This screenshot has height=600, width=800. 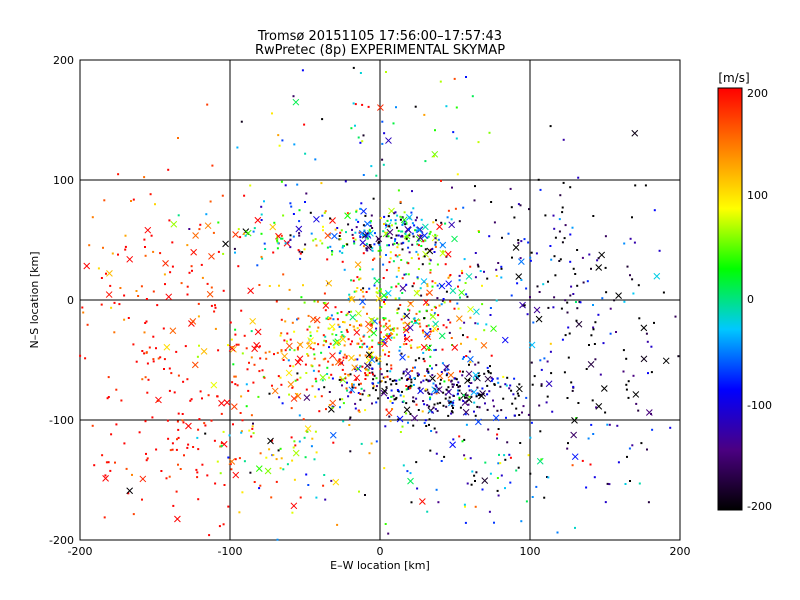 I want to click on x-tick-label: -200, so click(x=80, y=551).